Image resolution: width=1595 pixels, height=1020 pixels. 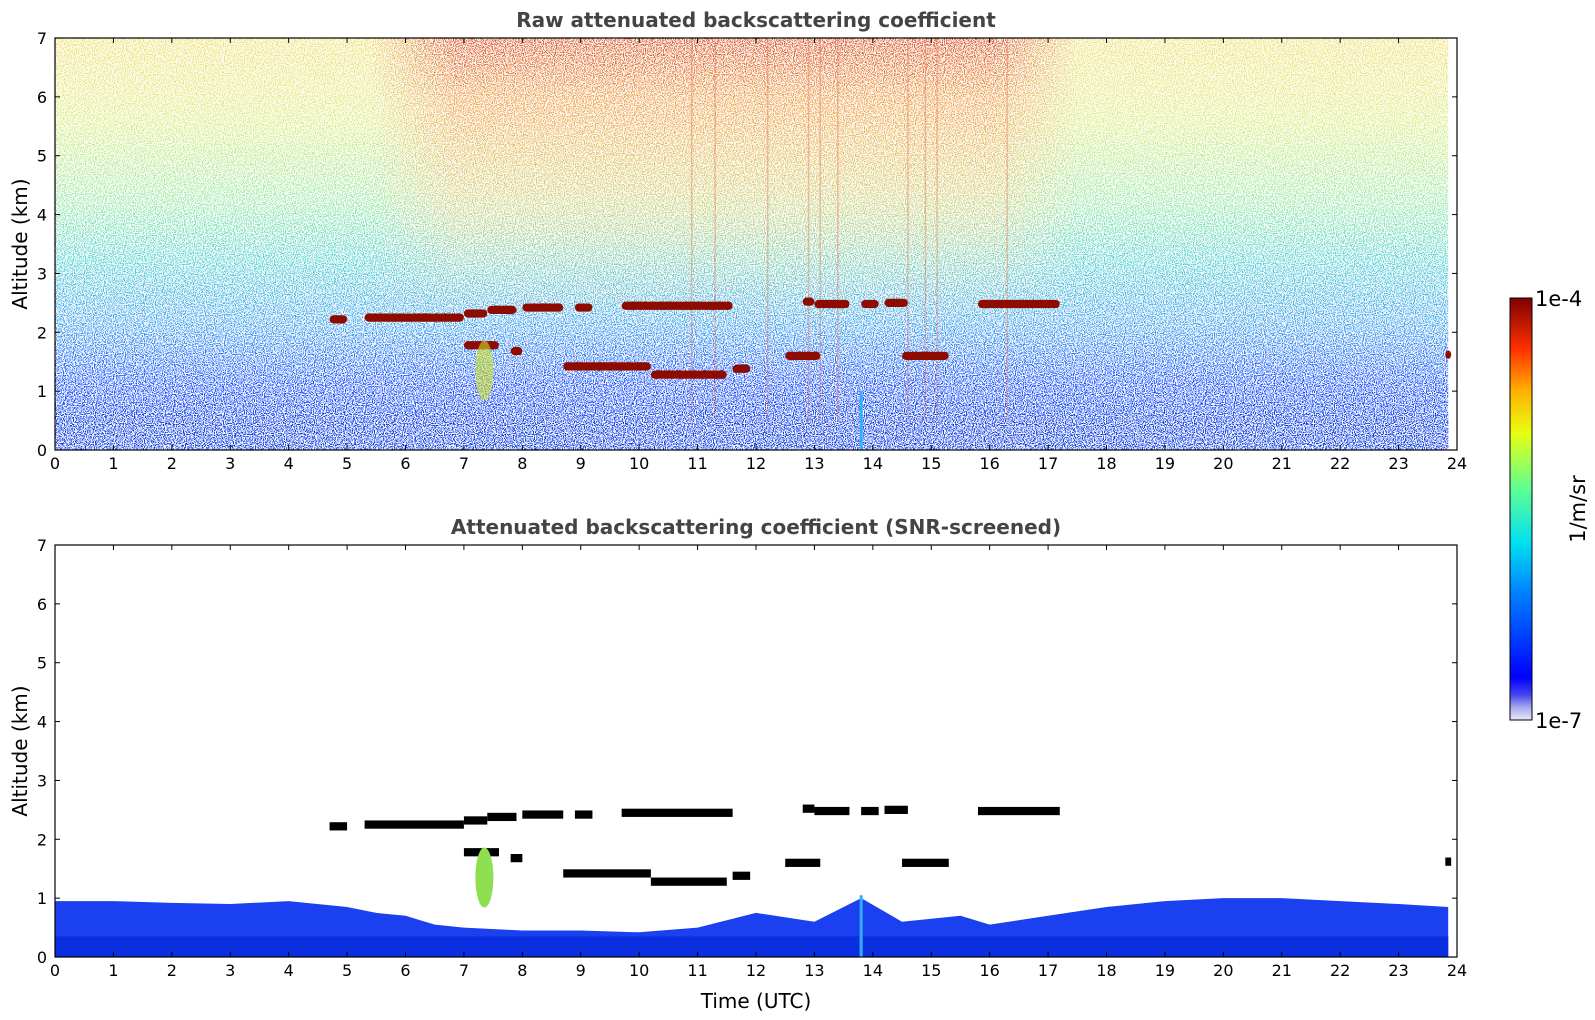 I want to click on x-tick-label: 5, so click(x=347, y=970).